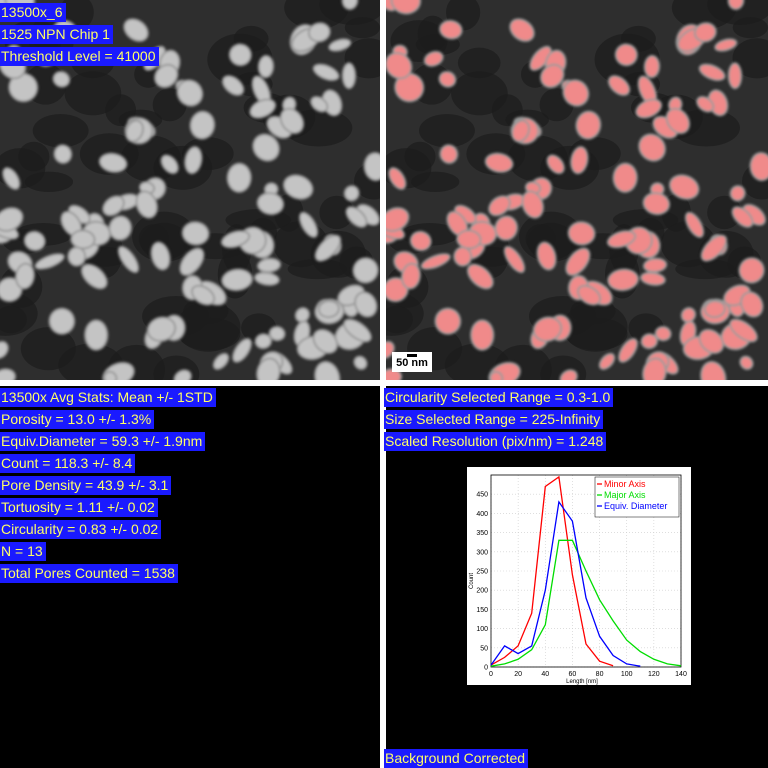 The height and width of the screenshot is (768, 768). I want to click on y-tick-label: 150, so click(482, 610).